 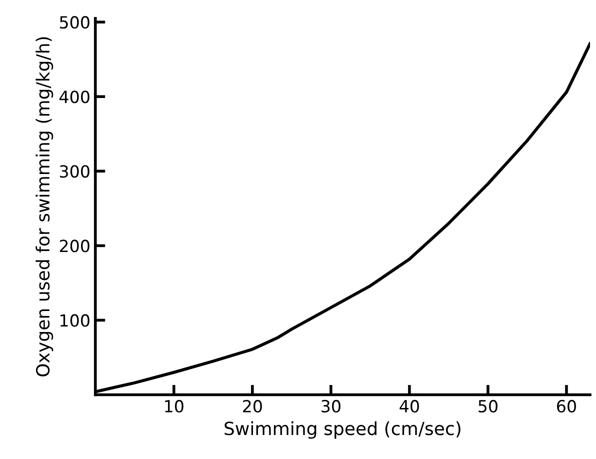 I want to click on x-tick-label: 10, so click(x=174, y=406).